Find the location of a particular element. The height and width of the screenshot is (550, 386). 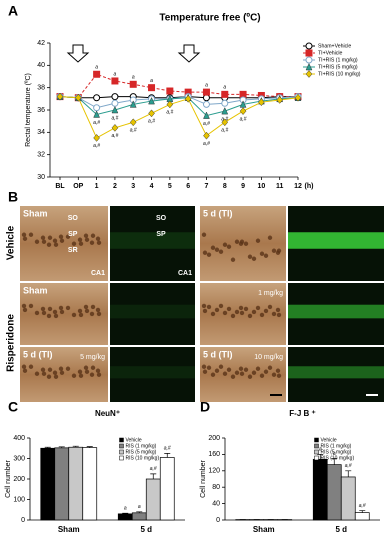

layer-label: CA1 is located at coordinates (185, 273).